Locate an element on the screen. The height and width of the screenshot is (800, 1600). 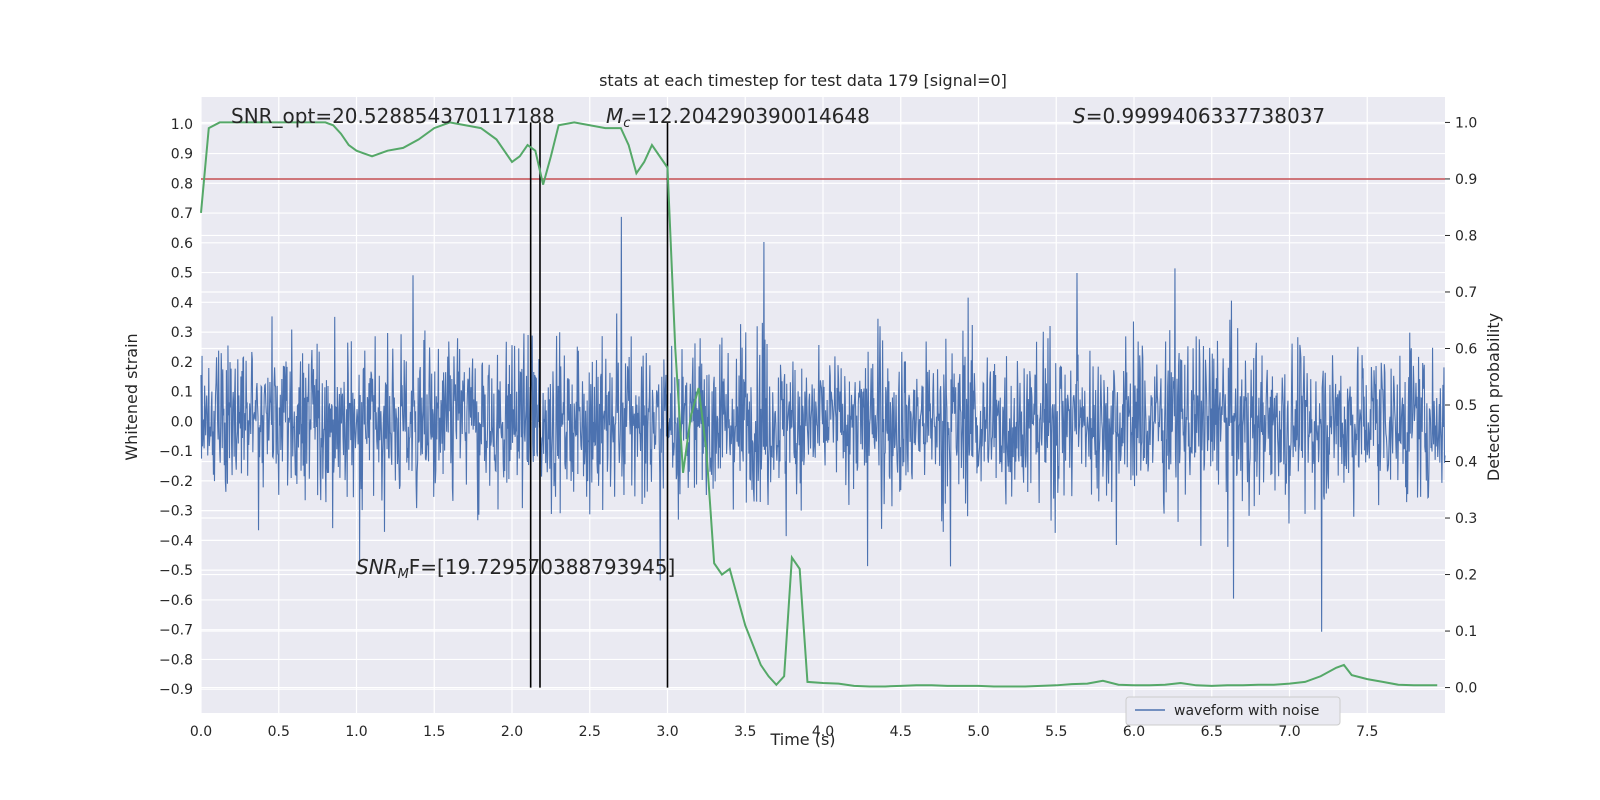
left-tick-label: −0.9 is located at coordinates (176, 690).